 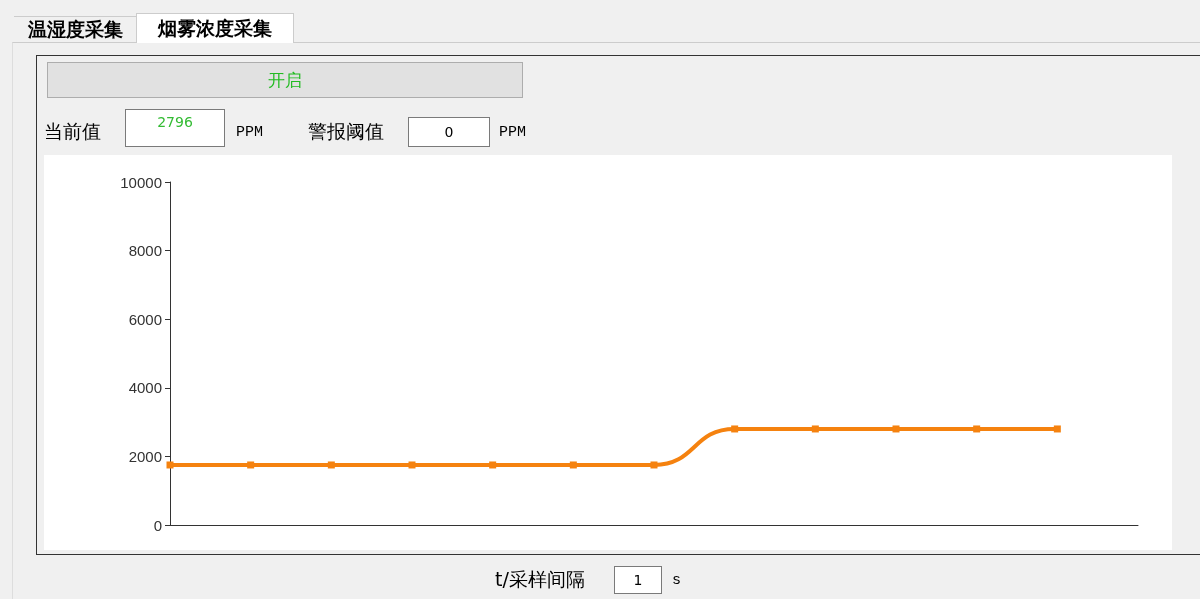 I want to click on text: t/采样间隔, so click(x=540, y=579).